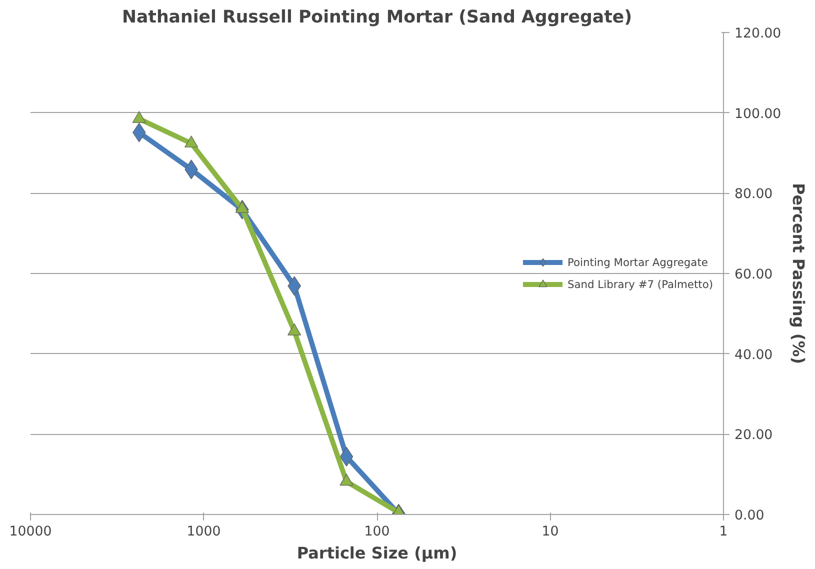  I want to click on y-axis-title: Percent Passing (%), so click(798, 273).